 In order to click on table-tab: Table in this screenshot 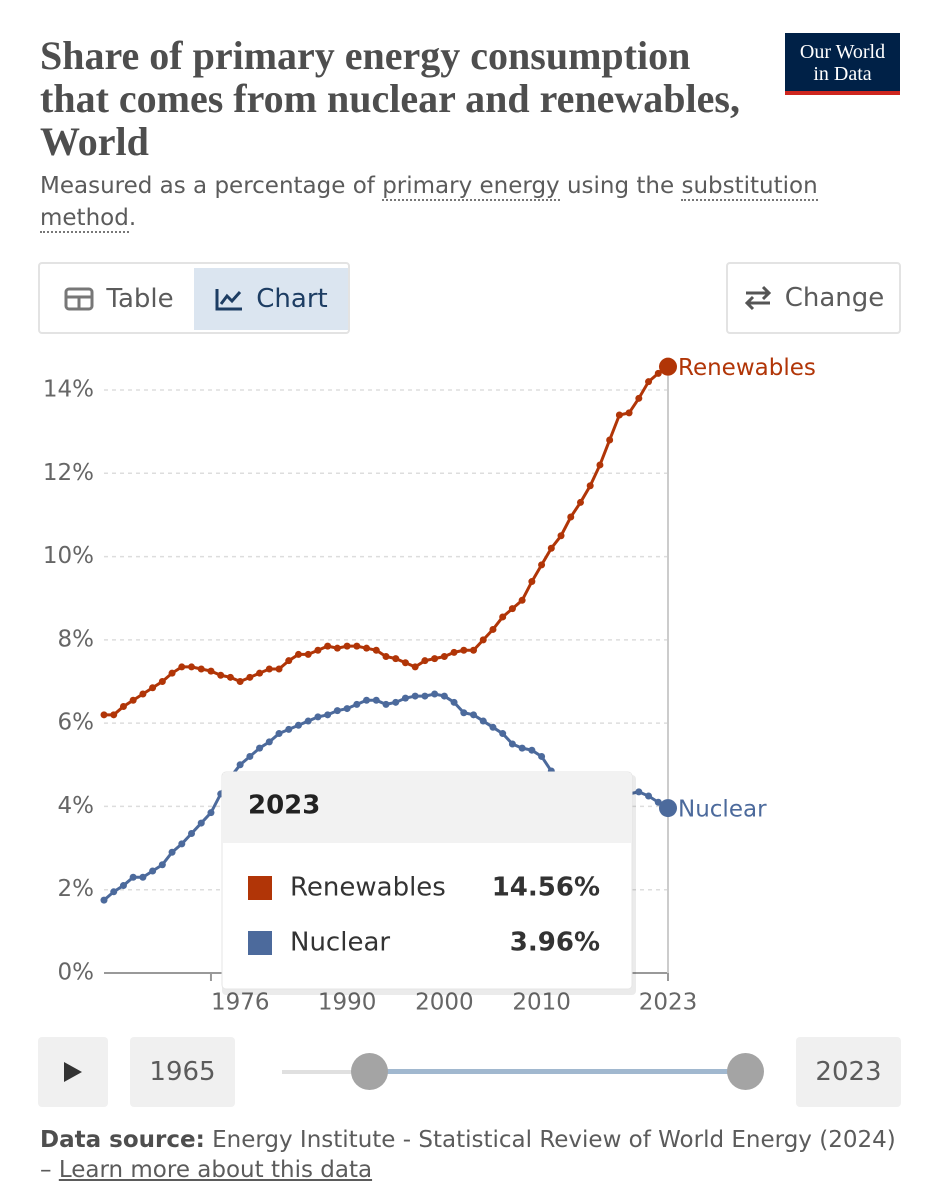, I will do `click(119, 299)`.